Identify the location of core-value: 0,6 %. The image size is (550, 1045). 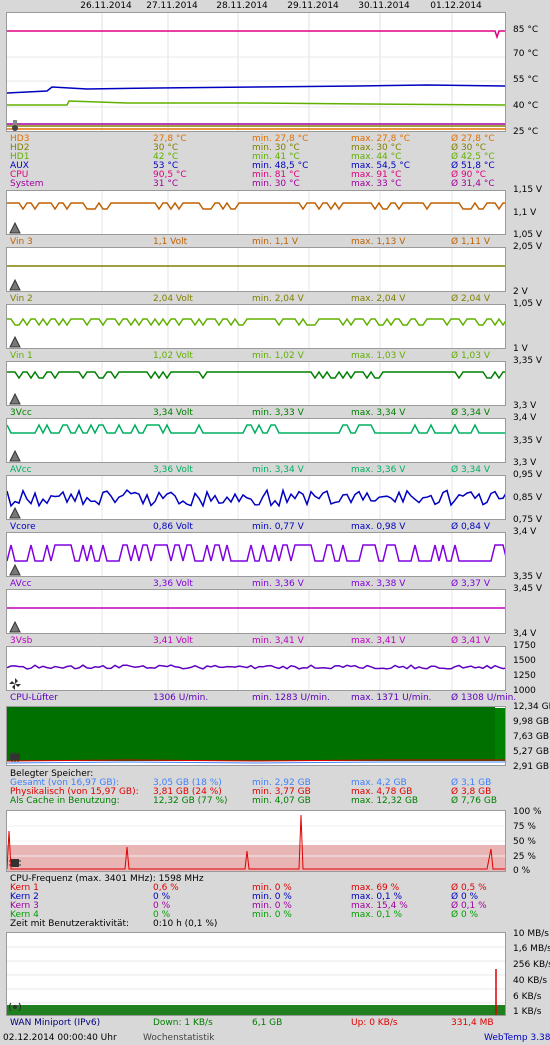
(166, 888).